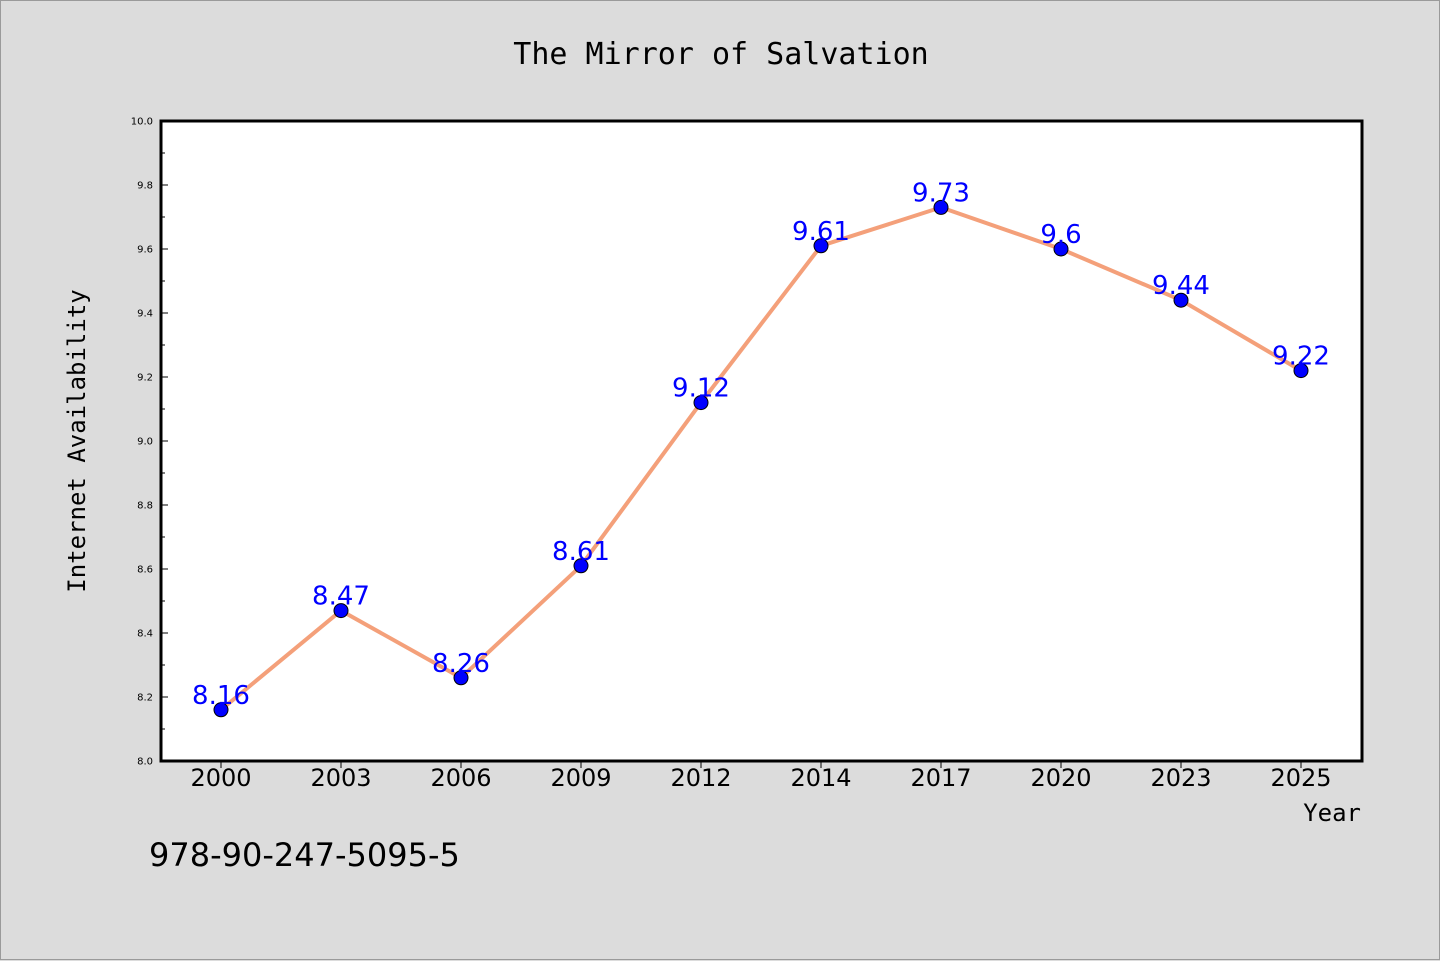 Image resolution: width=1440 pixels, height=961 pixels. I want to click on y-tick-label: 9.2, so click(145, 378).